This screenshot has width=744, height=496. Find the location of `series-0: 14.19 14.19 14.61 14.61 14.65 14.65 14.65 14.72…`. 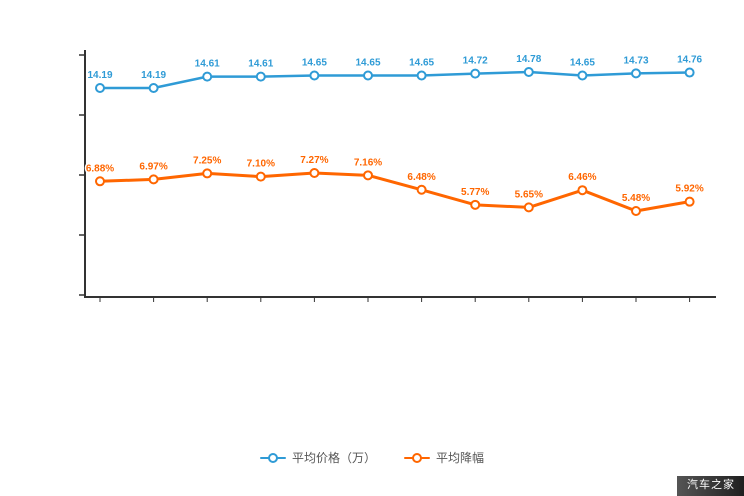

series-0: 14.19 14.19 14.61 14.61 14.65 14.65 14.65 14.72… is located at coordinates (395, 73).